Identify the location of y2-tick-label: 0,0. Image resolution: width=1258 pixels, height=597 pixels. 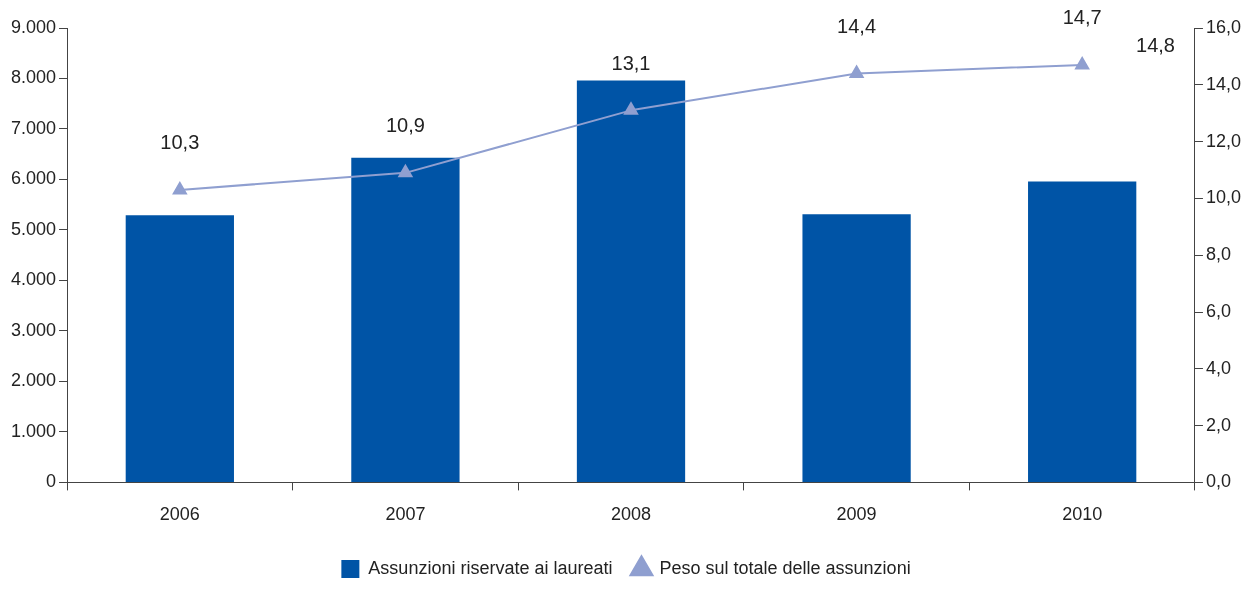
(1218, 481).